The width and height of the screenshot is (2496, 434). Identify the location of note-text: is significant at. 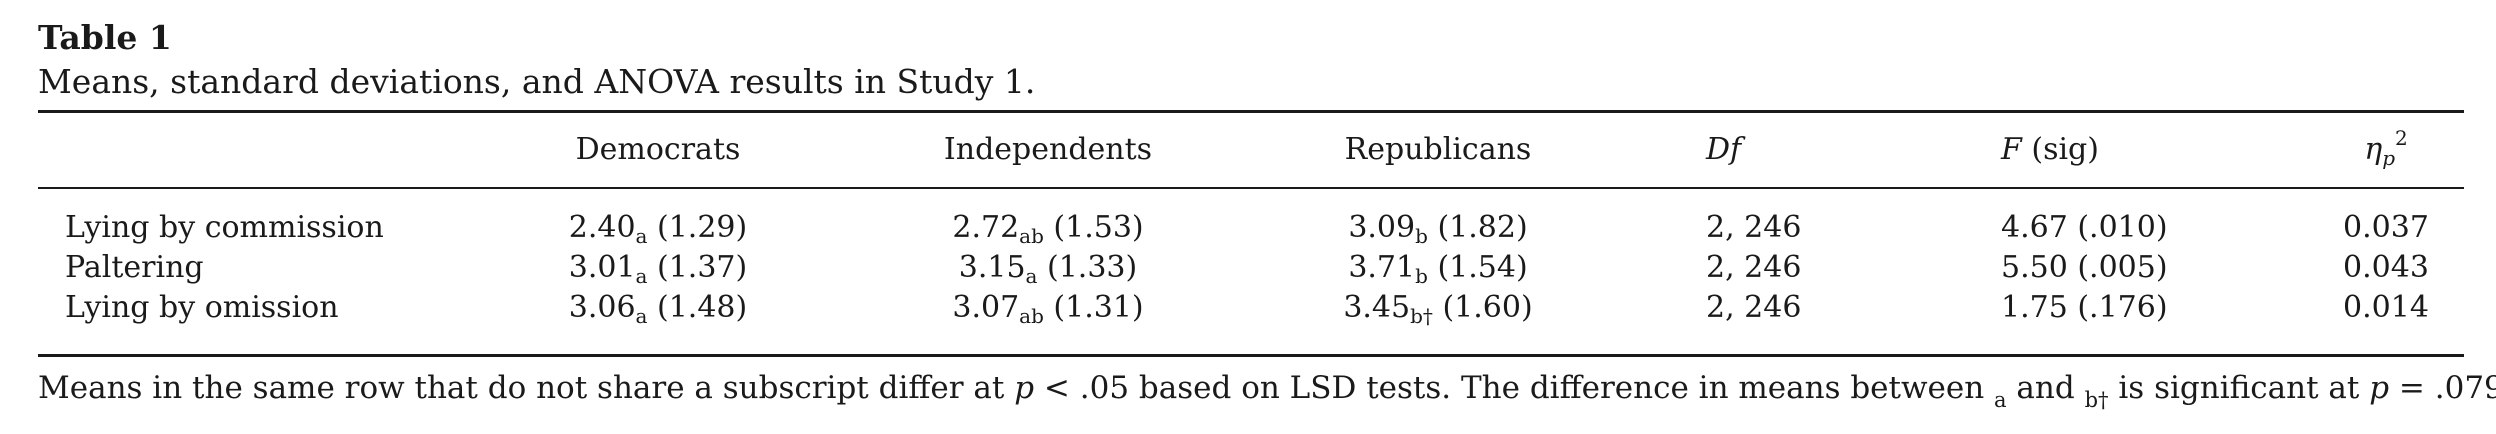
(2239, 388).